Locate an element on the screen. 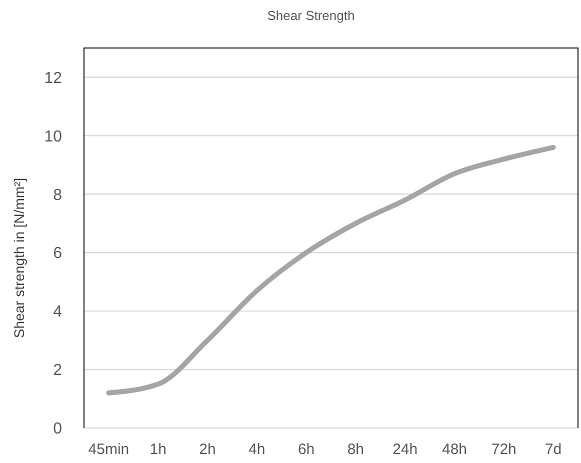  y-tick-label: 8 is located at coordinates (57, 195).